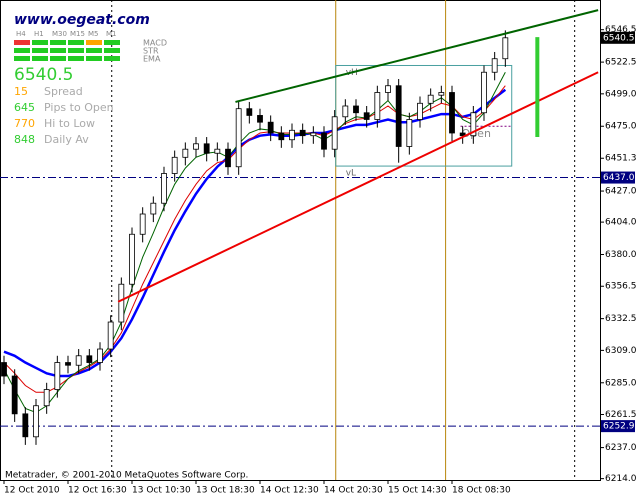  What do you see at coordinates (63, 91) in the screenshot?
I see `stat-label: Spread` at bounding box center [63, 91].